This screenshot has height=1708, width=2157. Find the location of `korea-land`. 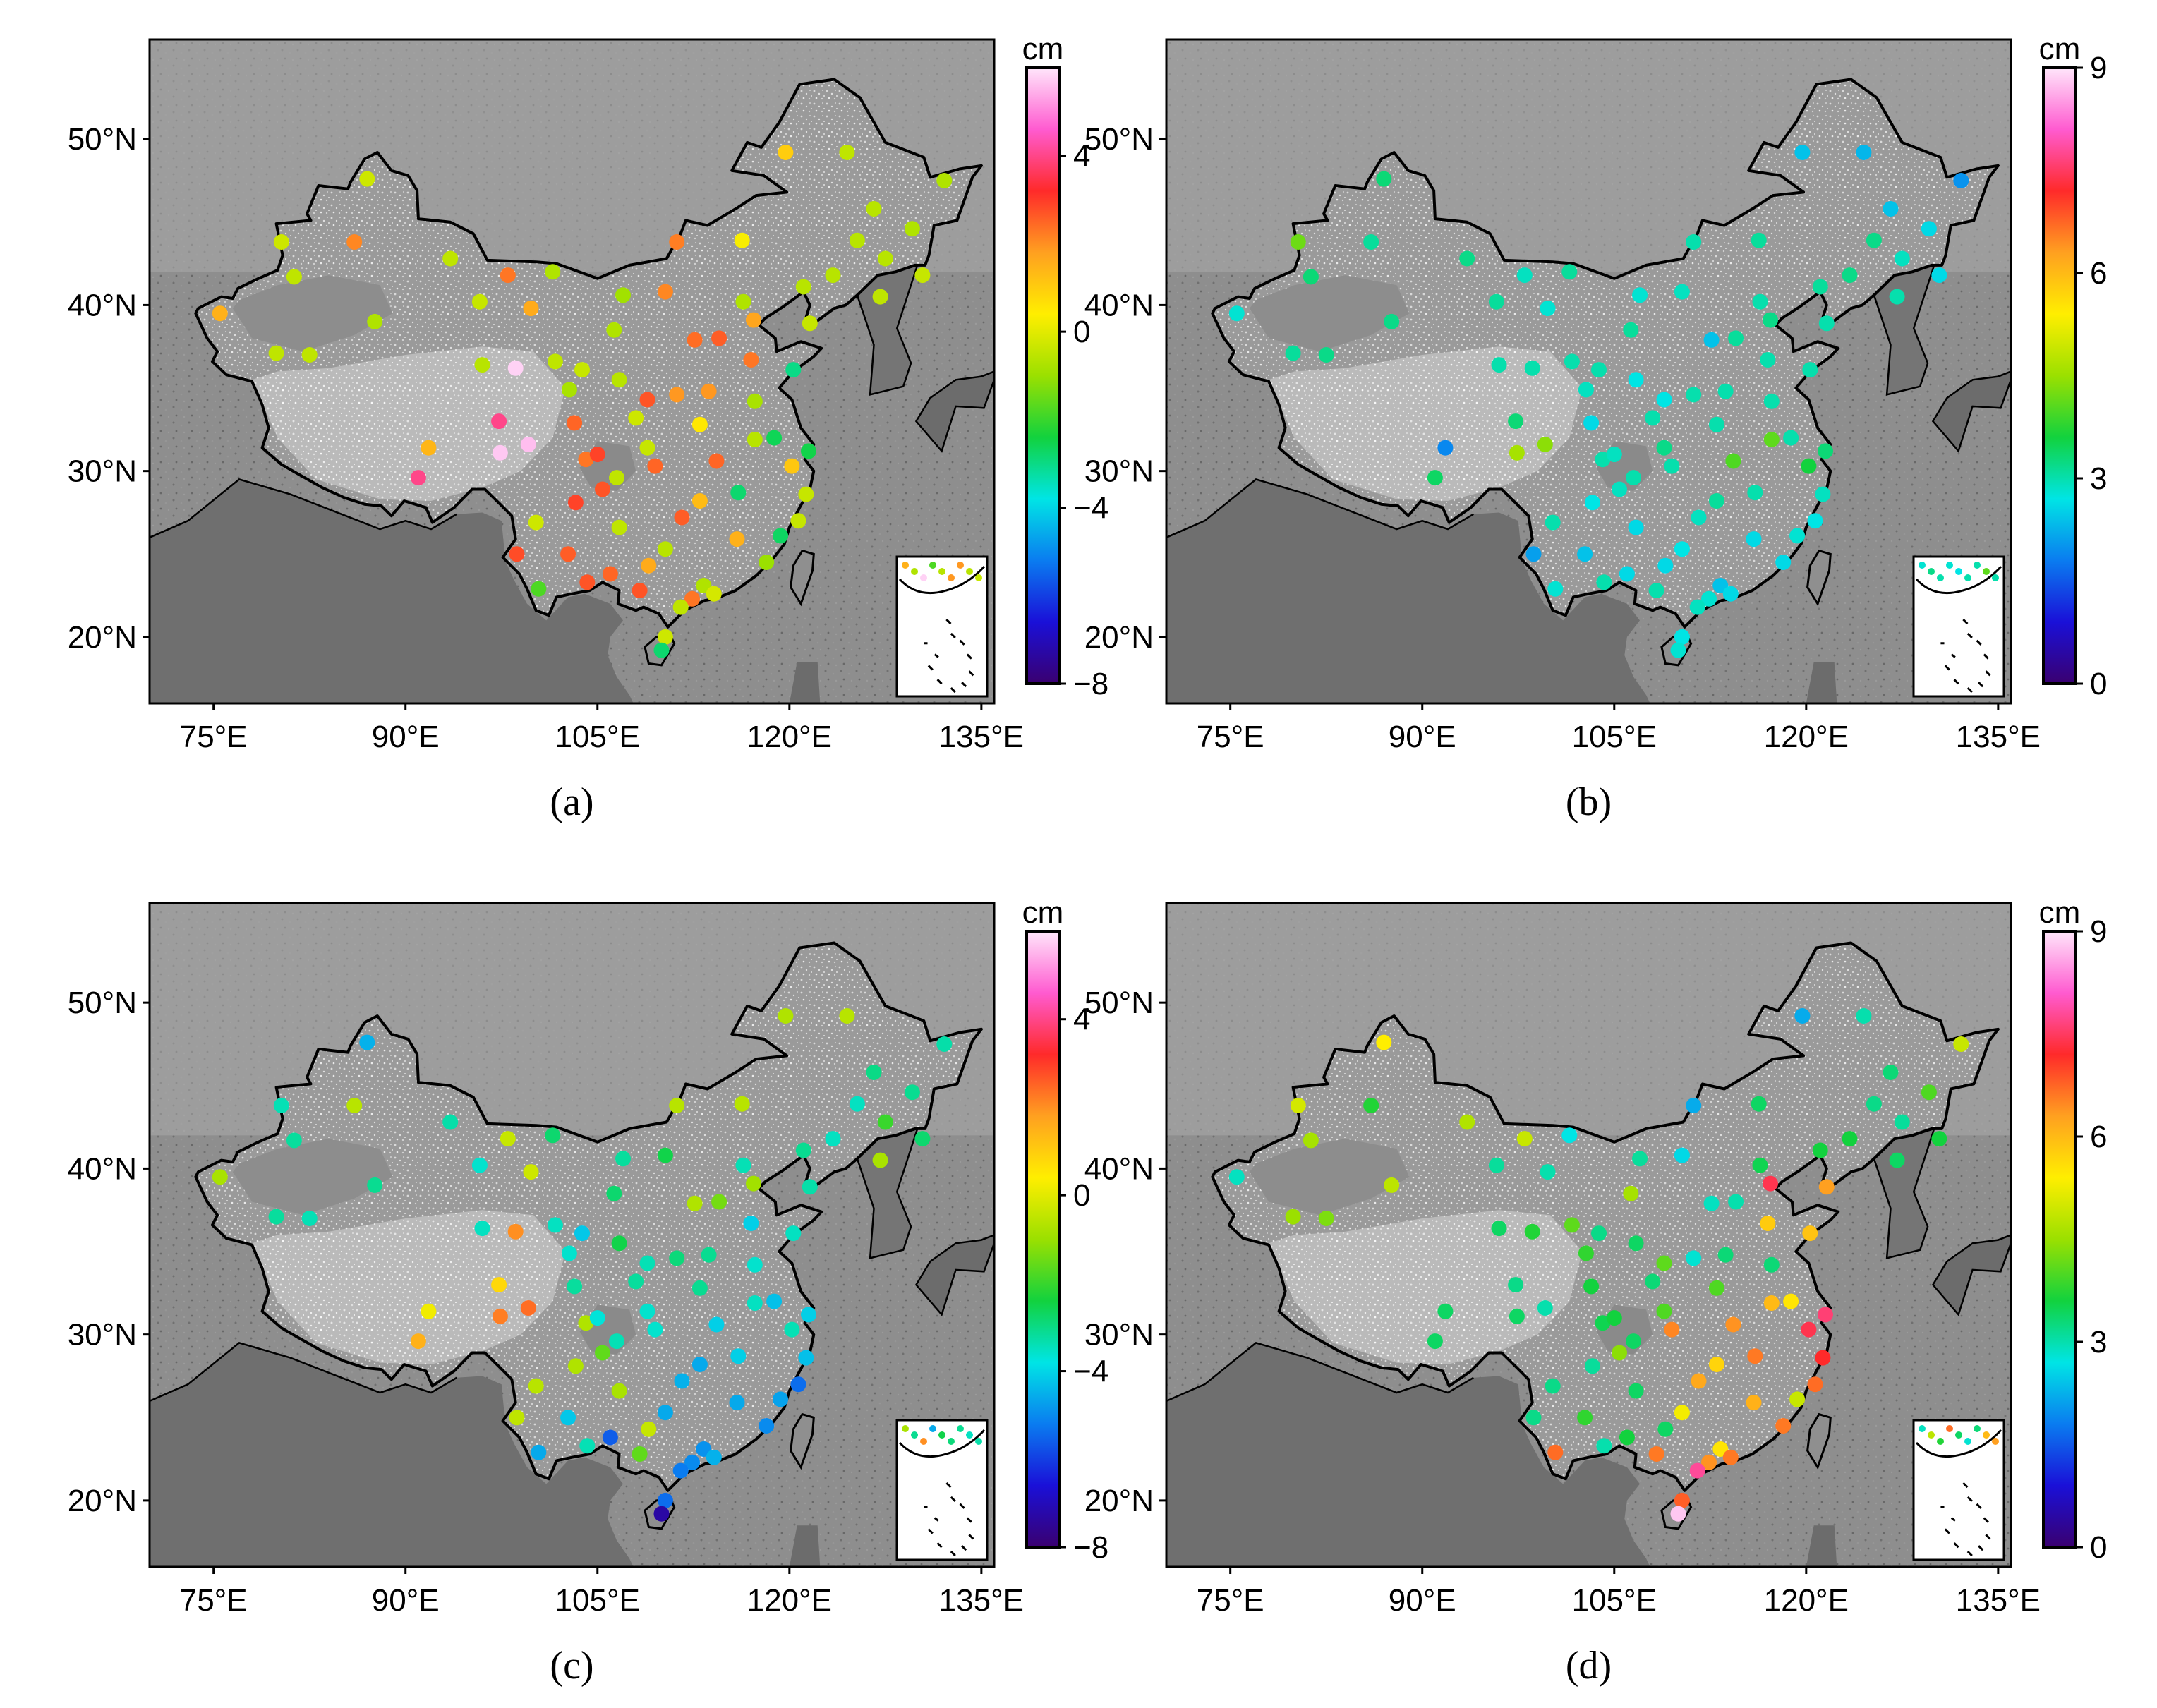

korea-land is located at coordinates (1904, 1194).